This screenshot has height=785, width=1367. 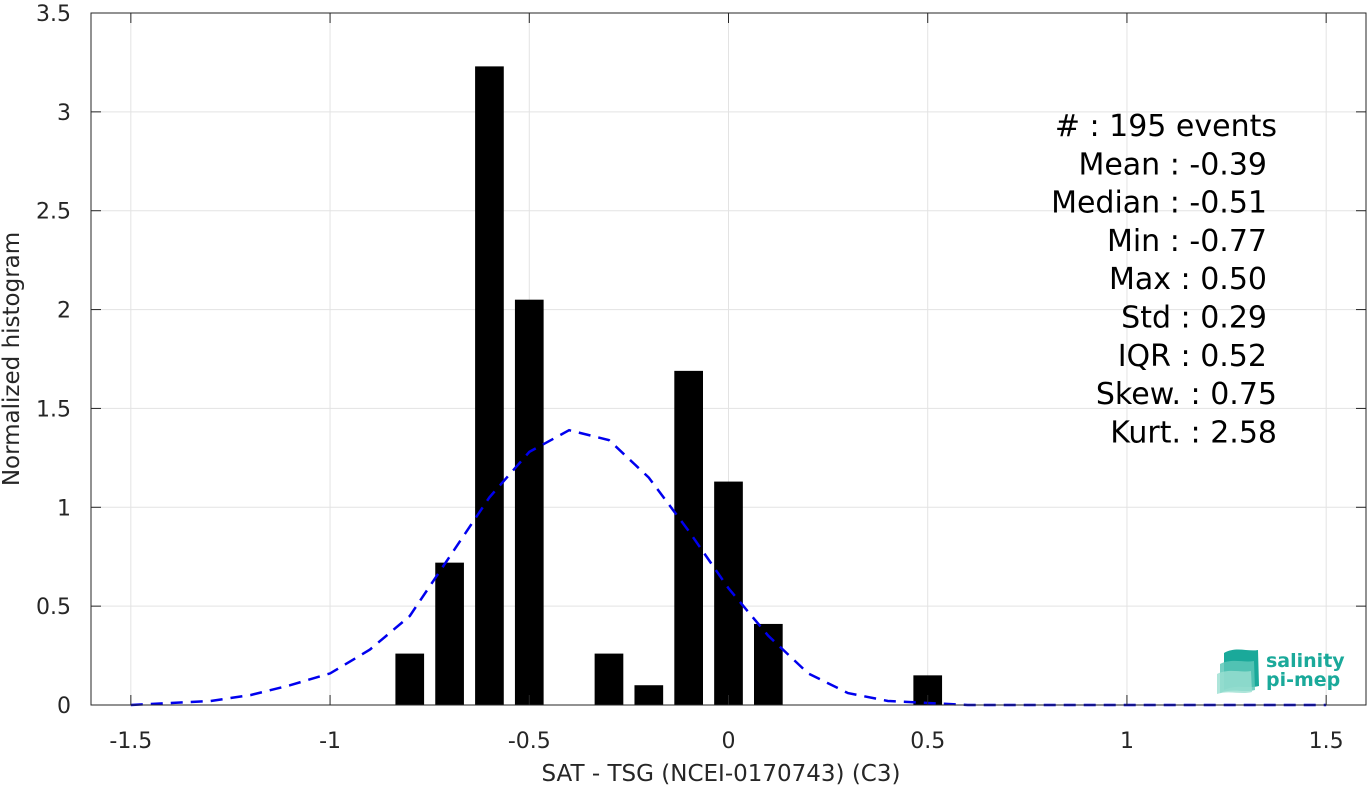 I want to click on x-tick-label: 0, so click(x=729, y=741).